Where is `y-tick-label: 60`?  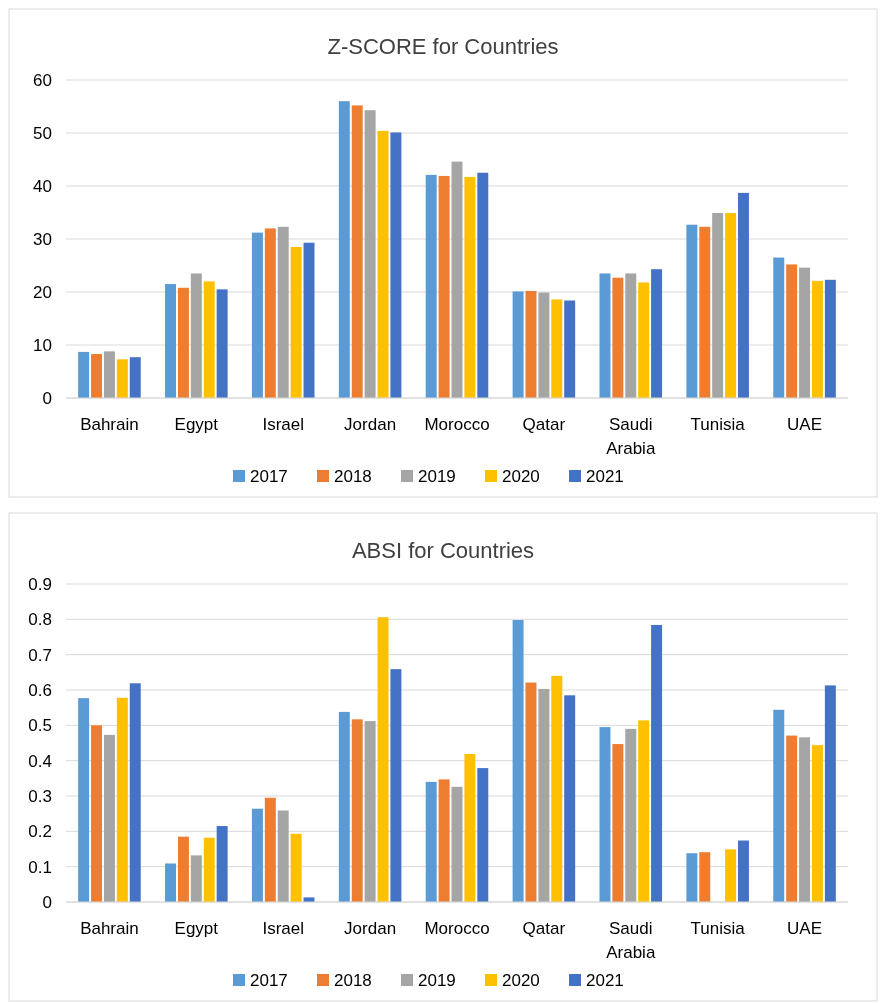 y-tick-label: 60 is located at coordinates (42, 80).